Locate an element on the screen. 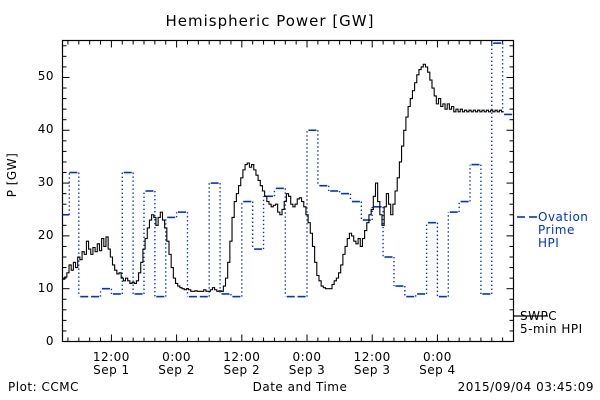 The image size is (600, 400). y-tick-label: 50 is located at coordinates (45, 76).